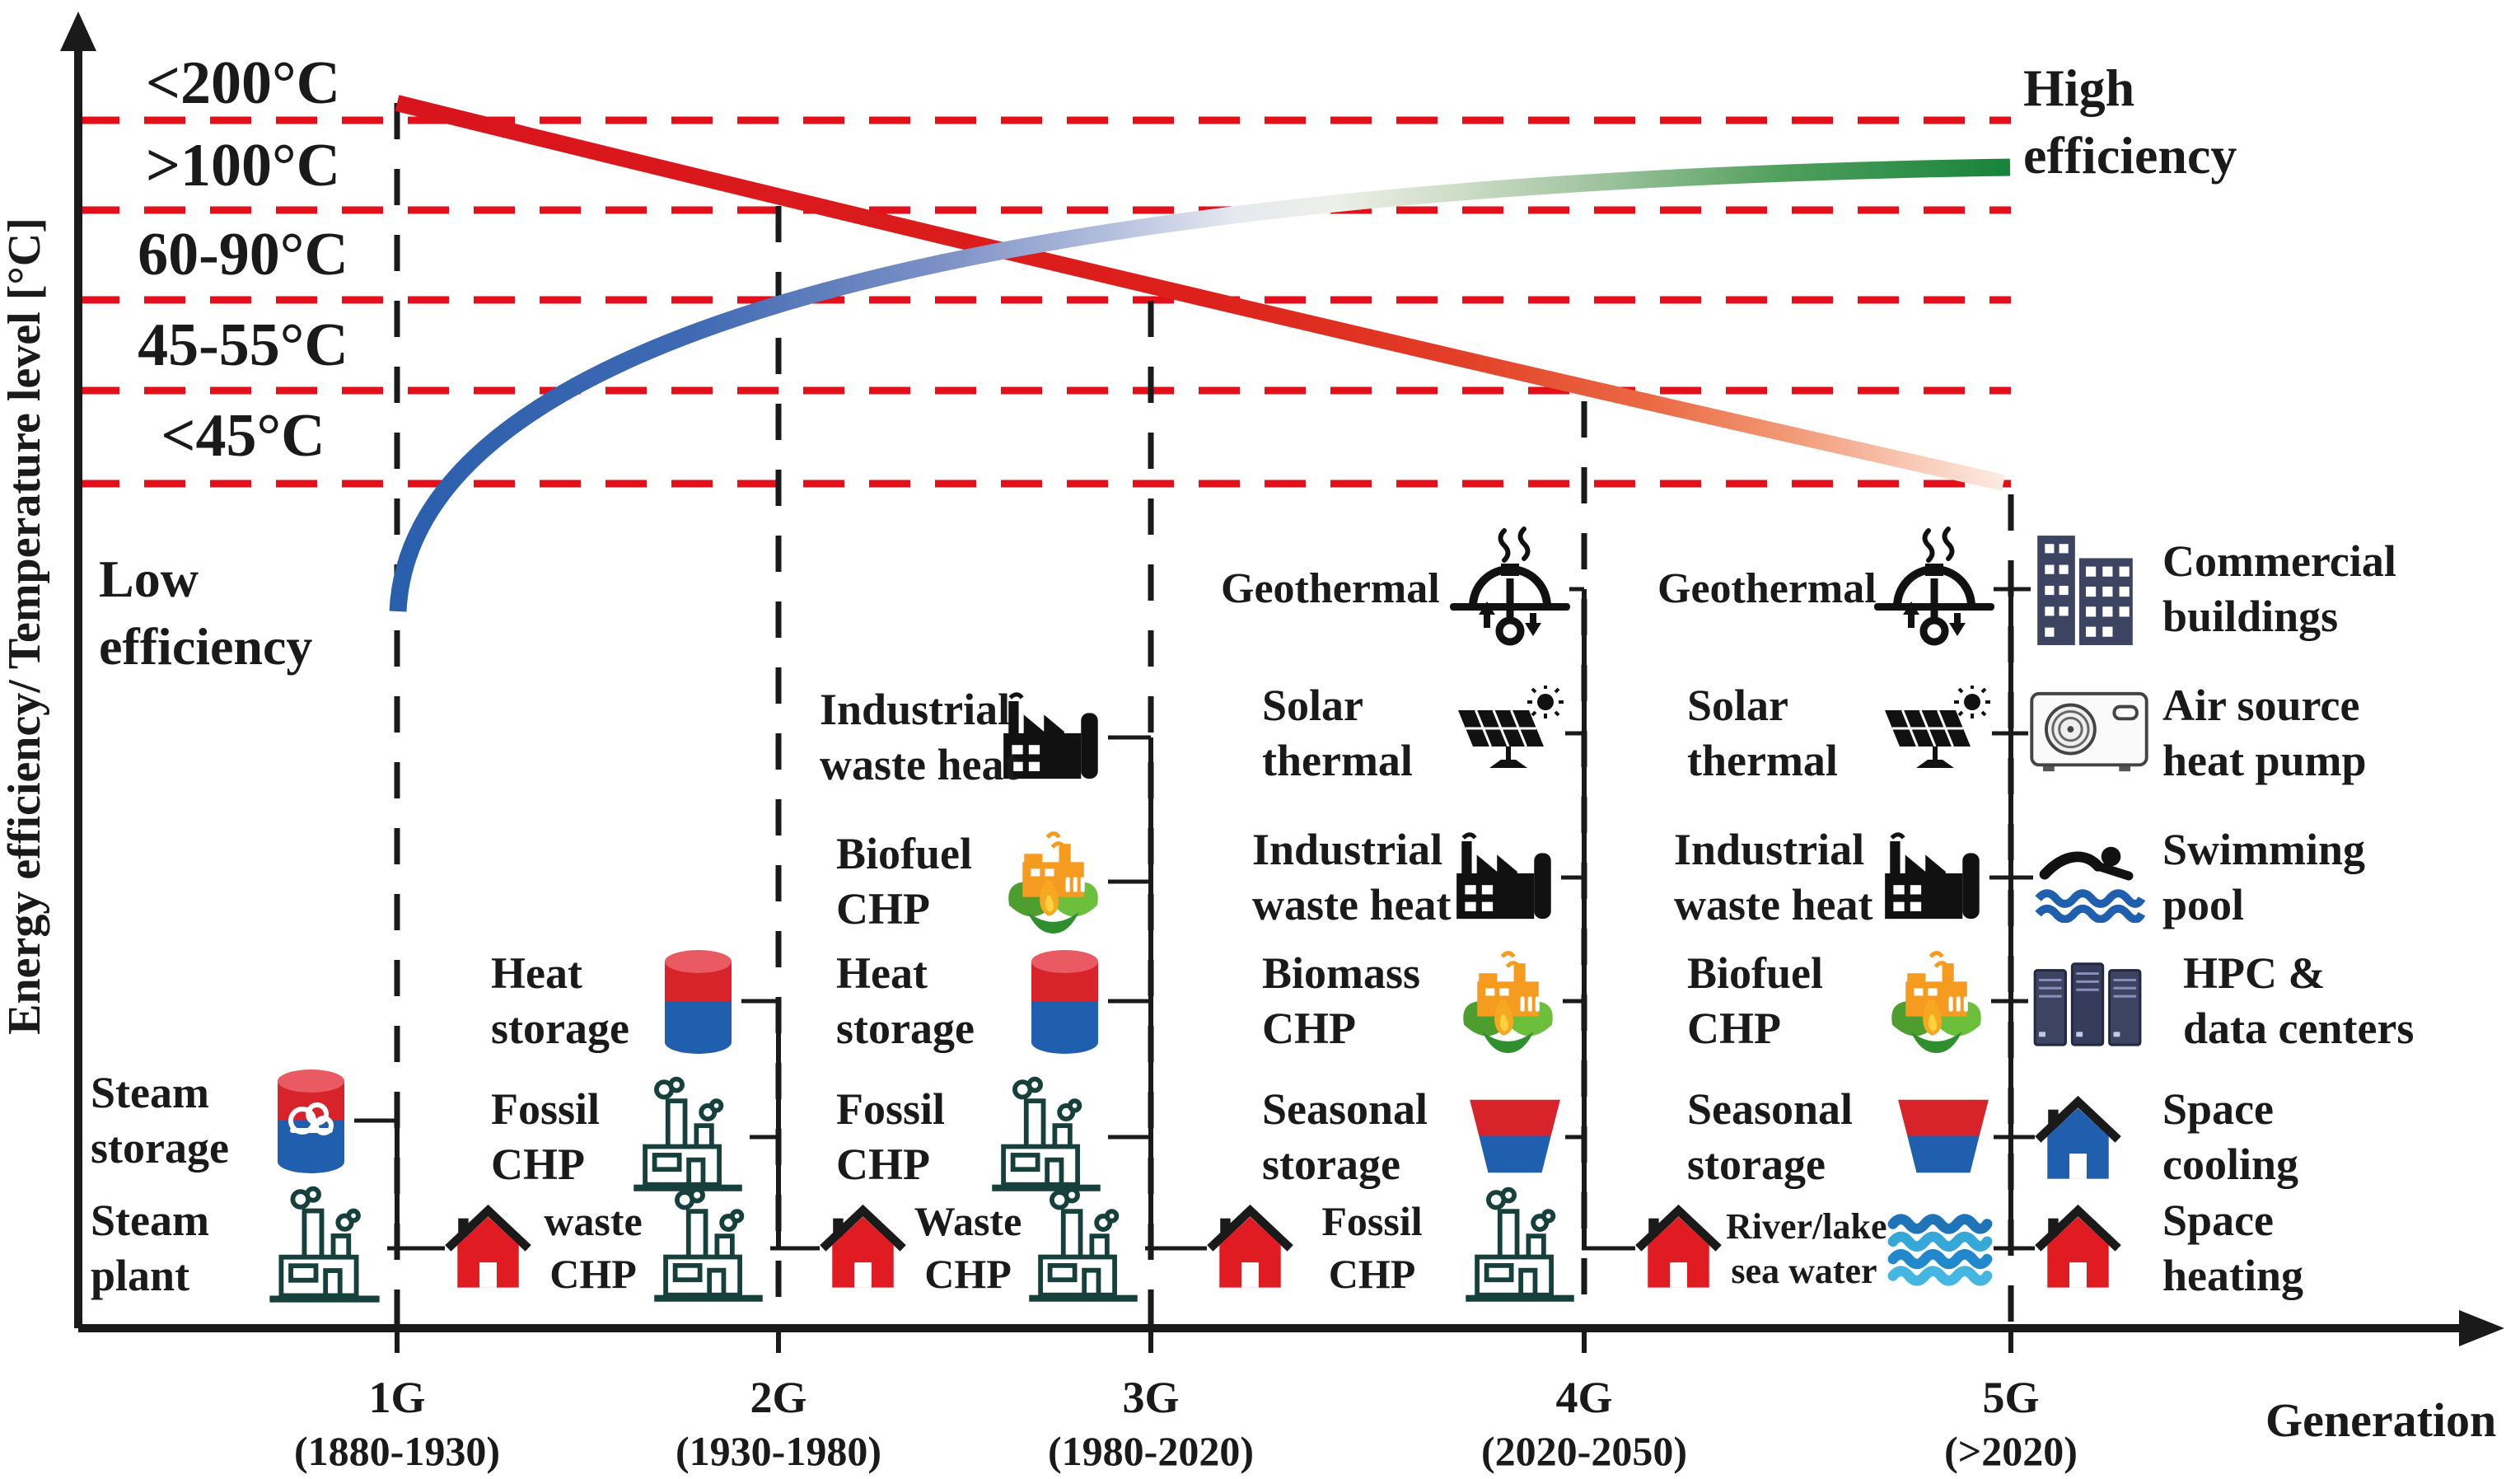 This screenshot has width=2520, height=1479. I want to click on house-icon-2g, so click(488, 1249).